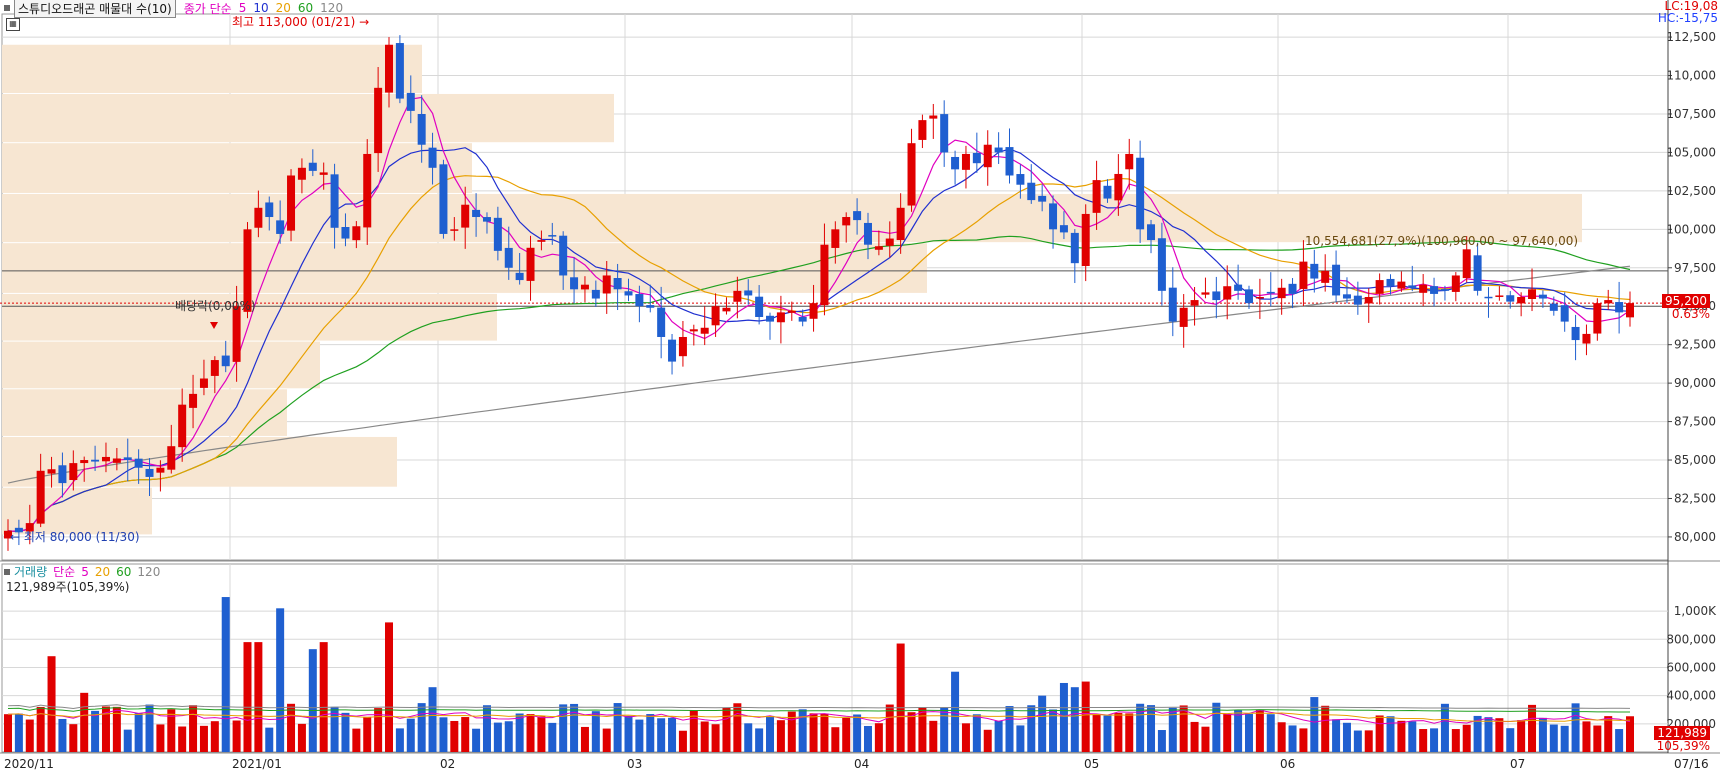  I want to click on volume-y-tick-label: 800,000, so click(1691, 639).